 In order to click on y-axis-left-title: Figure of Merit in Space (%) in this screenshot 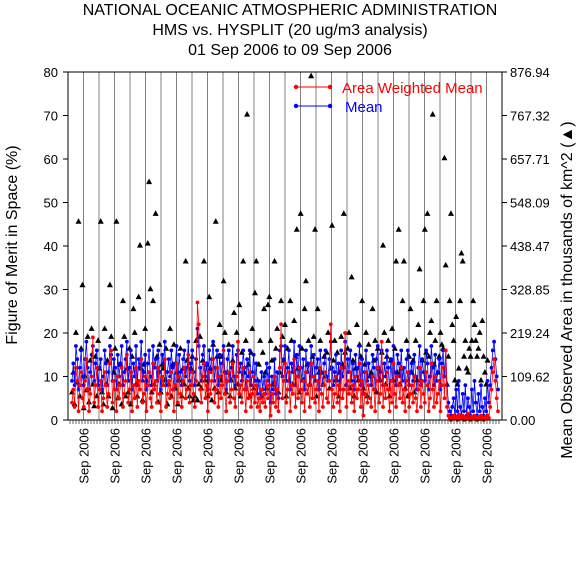, I will do `click(12, 244)`.